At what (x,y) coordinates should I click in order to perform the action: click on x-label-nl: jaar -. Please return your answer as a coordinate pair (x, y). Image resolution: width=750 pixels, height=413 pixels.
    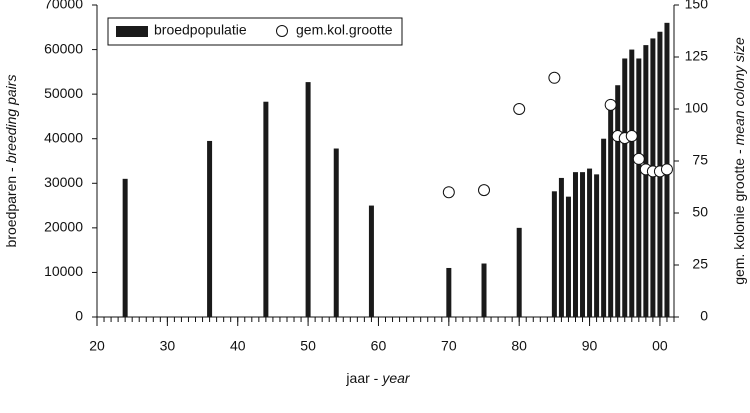
    Looking at the image, I should click on (361, 378).